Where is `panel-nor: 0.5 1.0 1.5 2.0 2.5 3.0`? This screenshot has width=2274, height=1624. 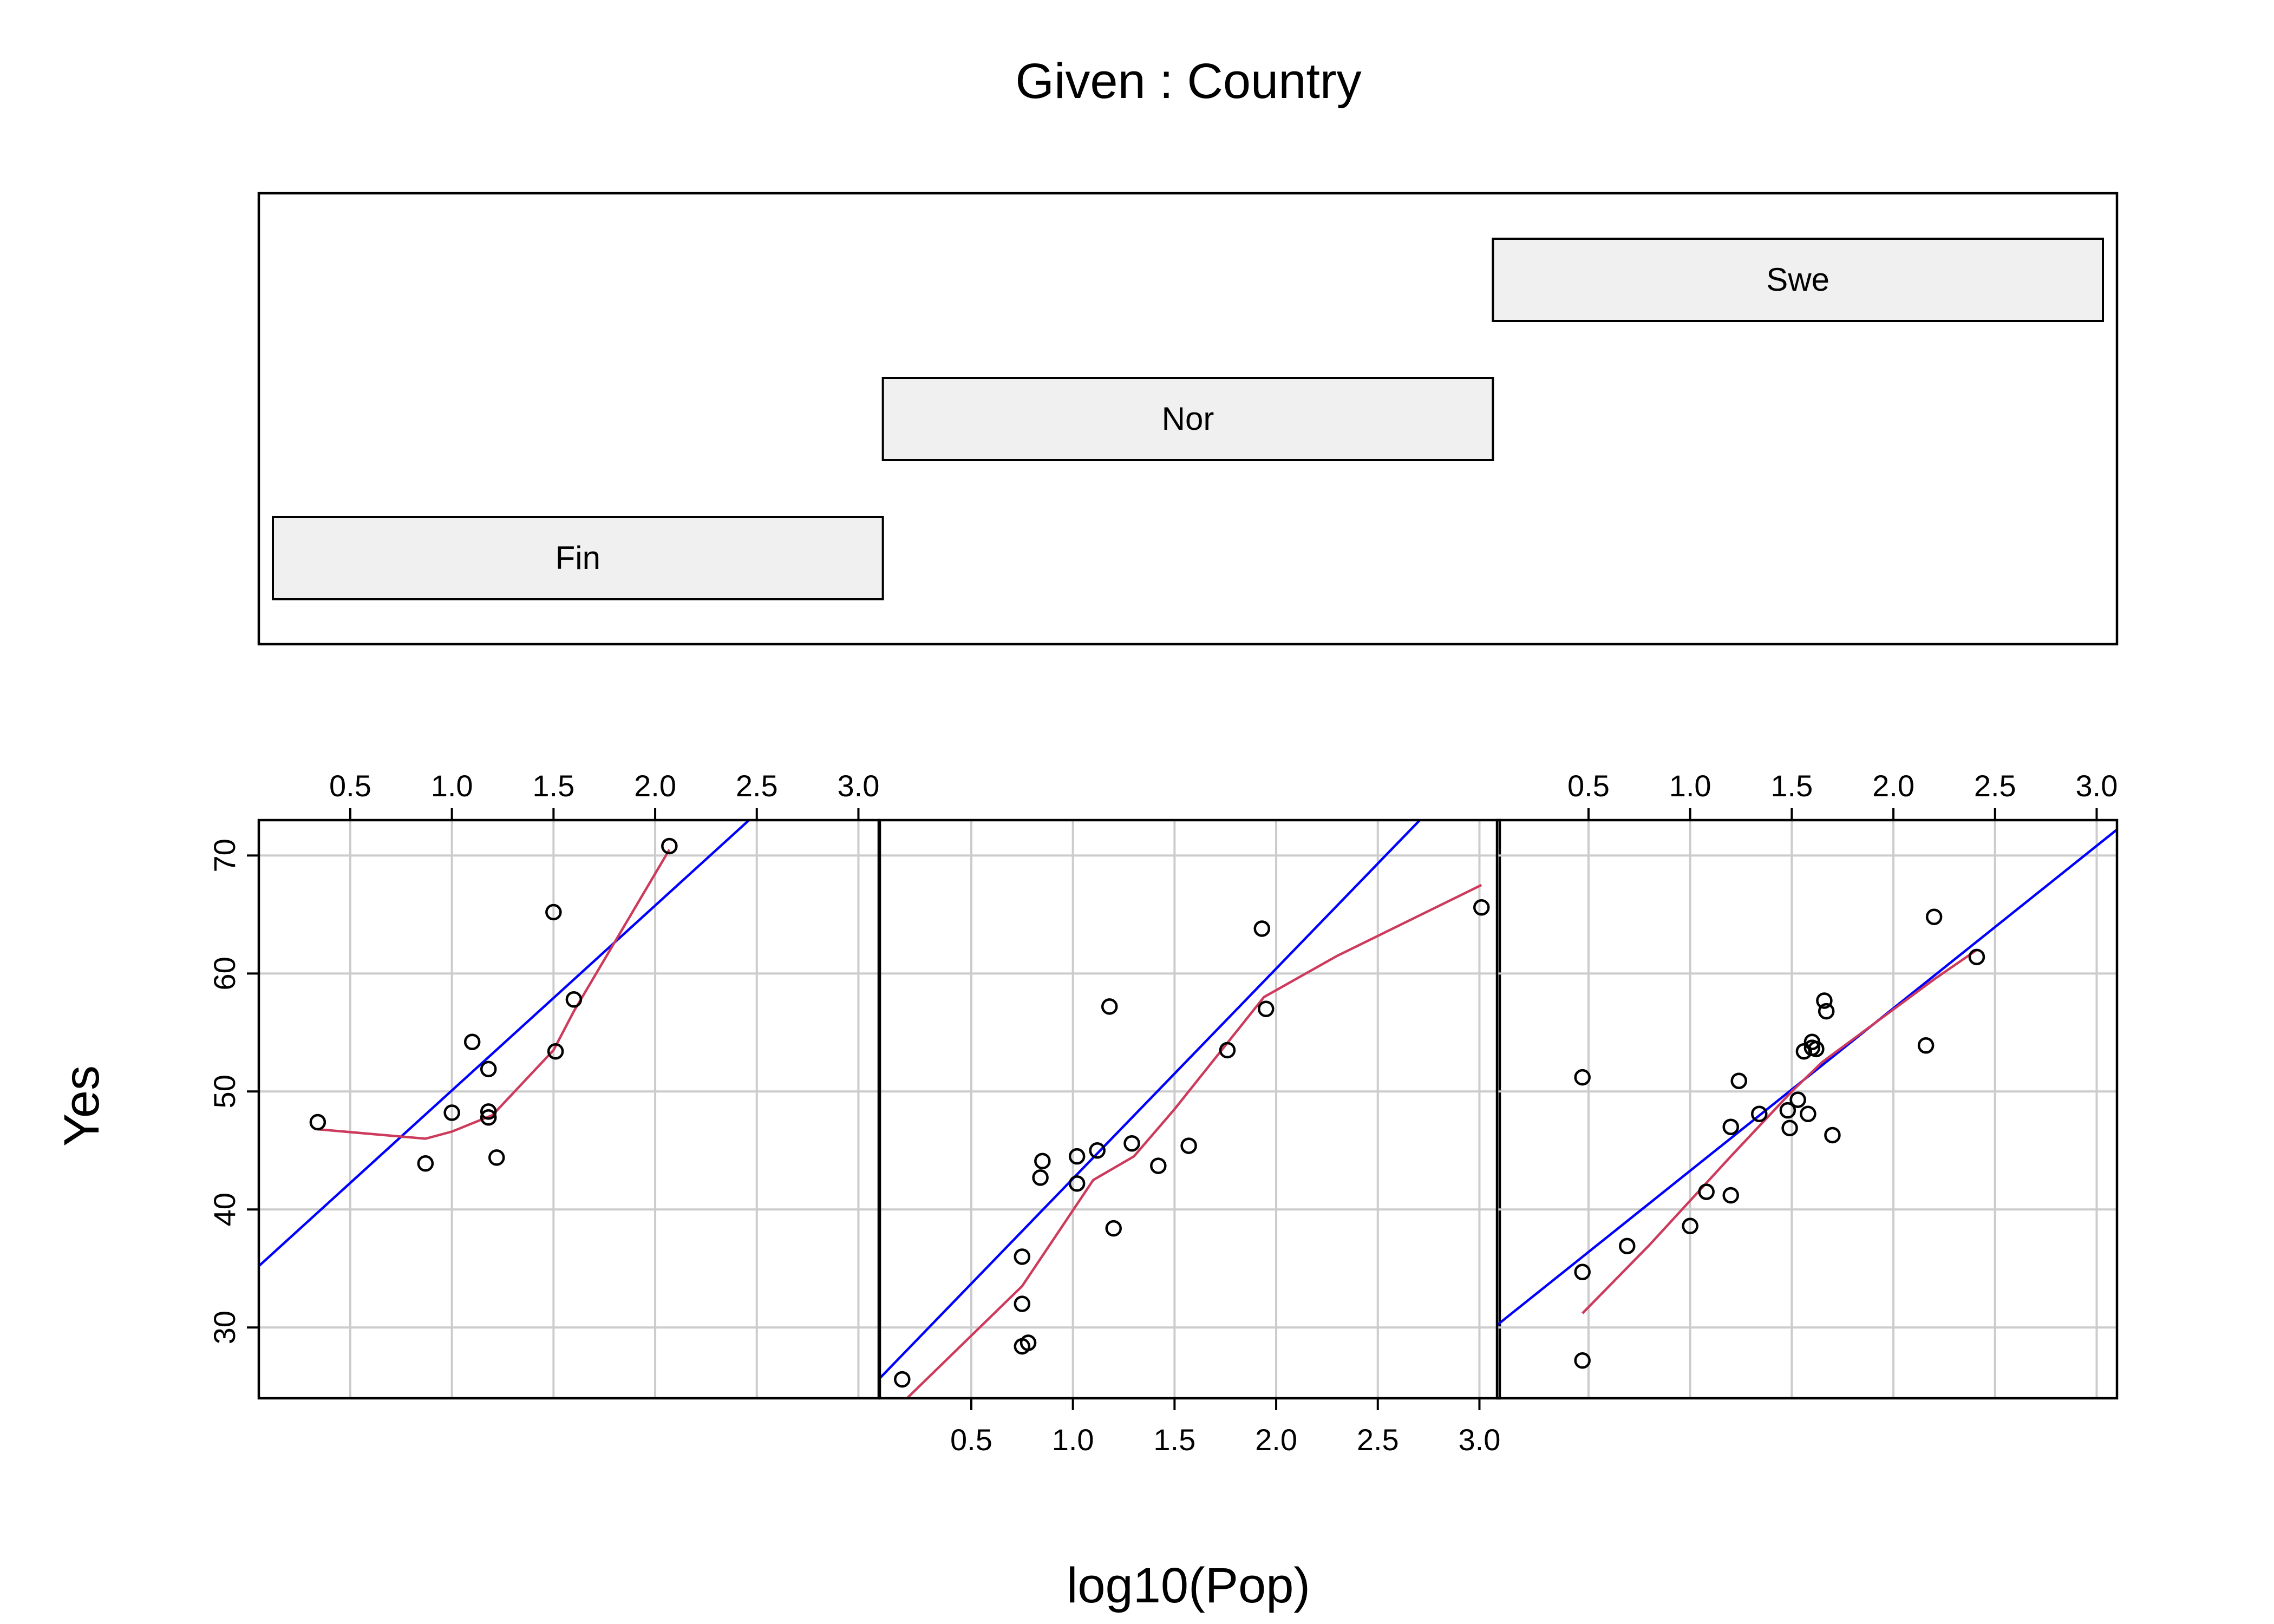
panel-nor: 0.5 1.0 1.5 2.0 2.5 3.0 is located at coordinates (1190, 1137).